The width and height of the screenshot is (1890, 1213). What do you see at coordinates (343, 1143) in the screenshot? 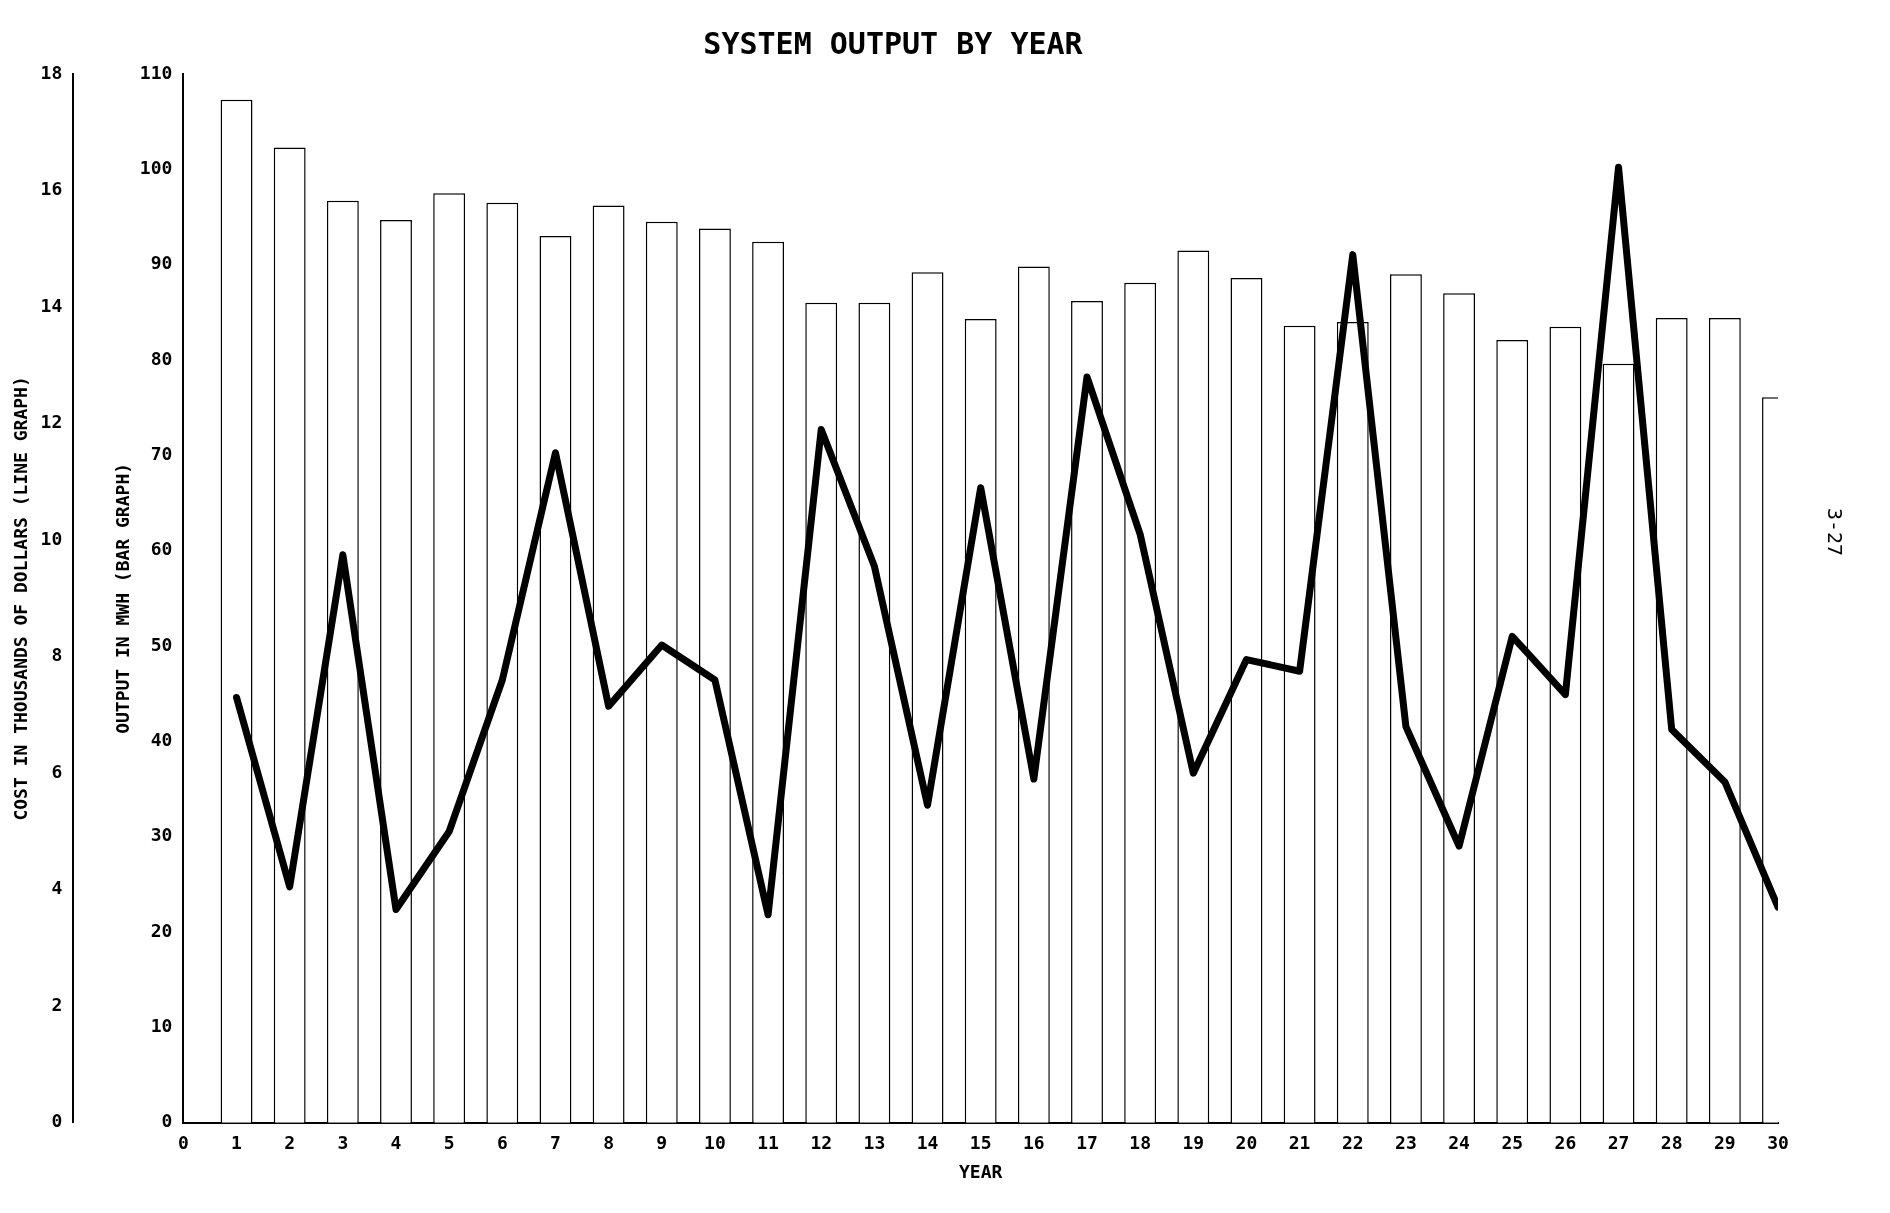
I see `x-tick-label: 3` at bounding box center [343, 1143].